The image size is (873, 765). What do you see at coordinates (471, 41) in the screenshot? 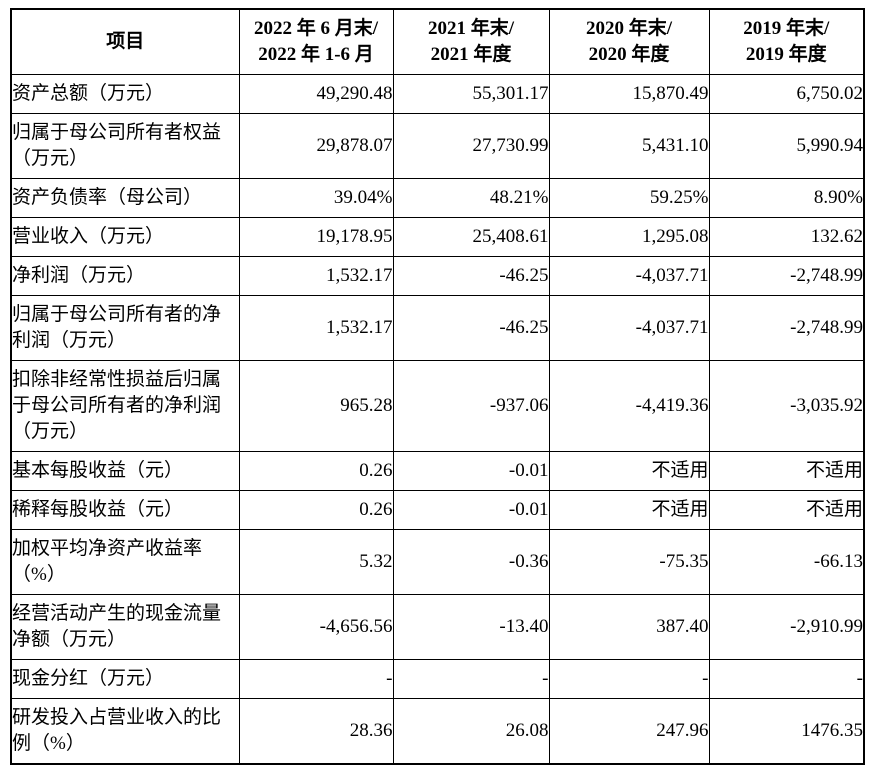
I see `column-header-2021: 2021 年末/ 2021 年度` at bounding box center [471, 41].